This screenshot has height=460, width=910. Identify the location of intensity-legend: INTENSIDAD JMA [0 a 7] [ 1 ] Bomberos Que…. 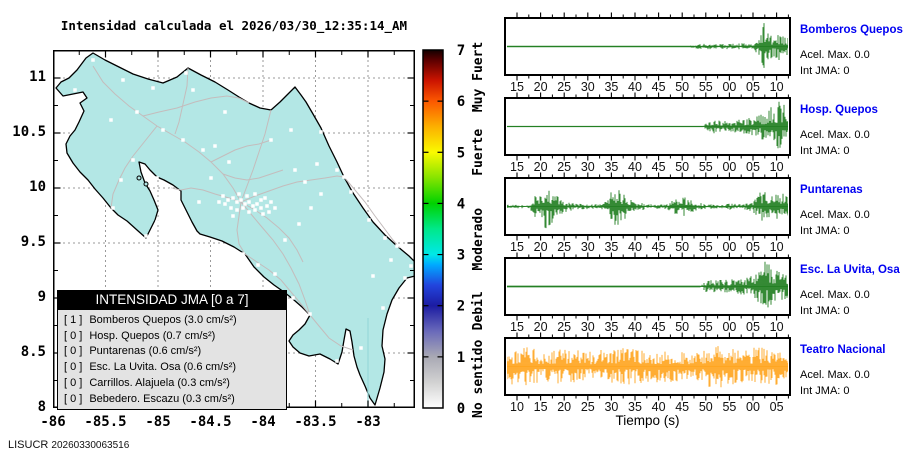
(172, 350).